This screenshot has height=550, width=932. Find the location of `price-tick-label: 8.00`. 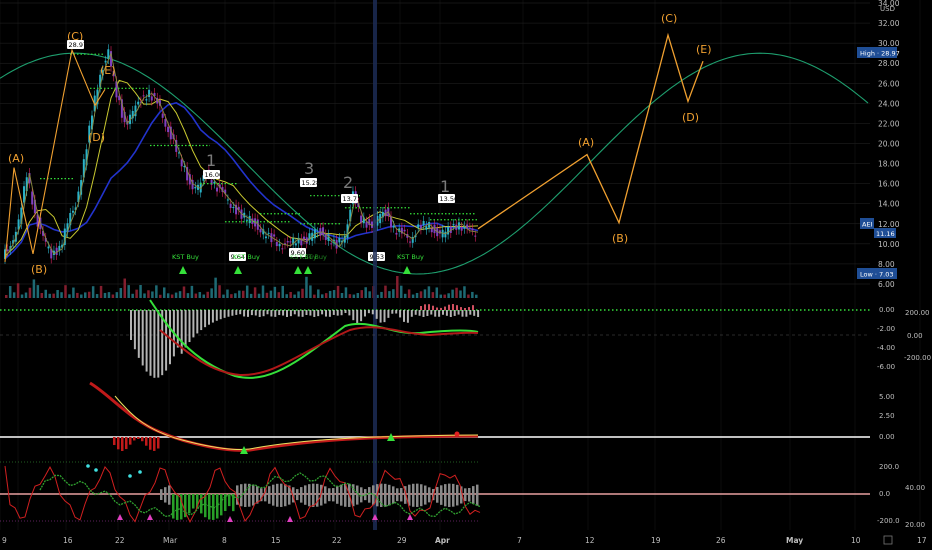

price-tick-label: 8.00 is located at coordinates (886, 264).